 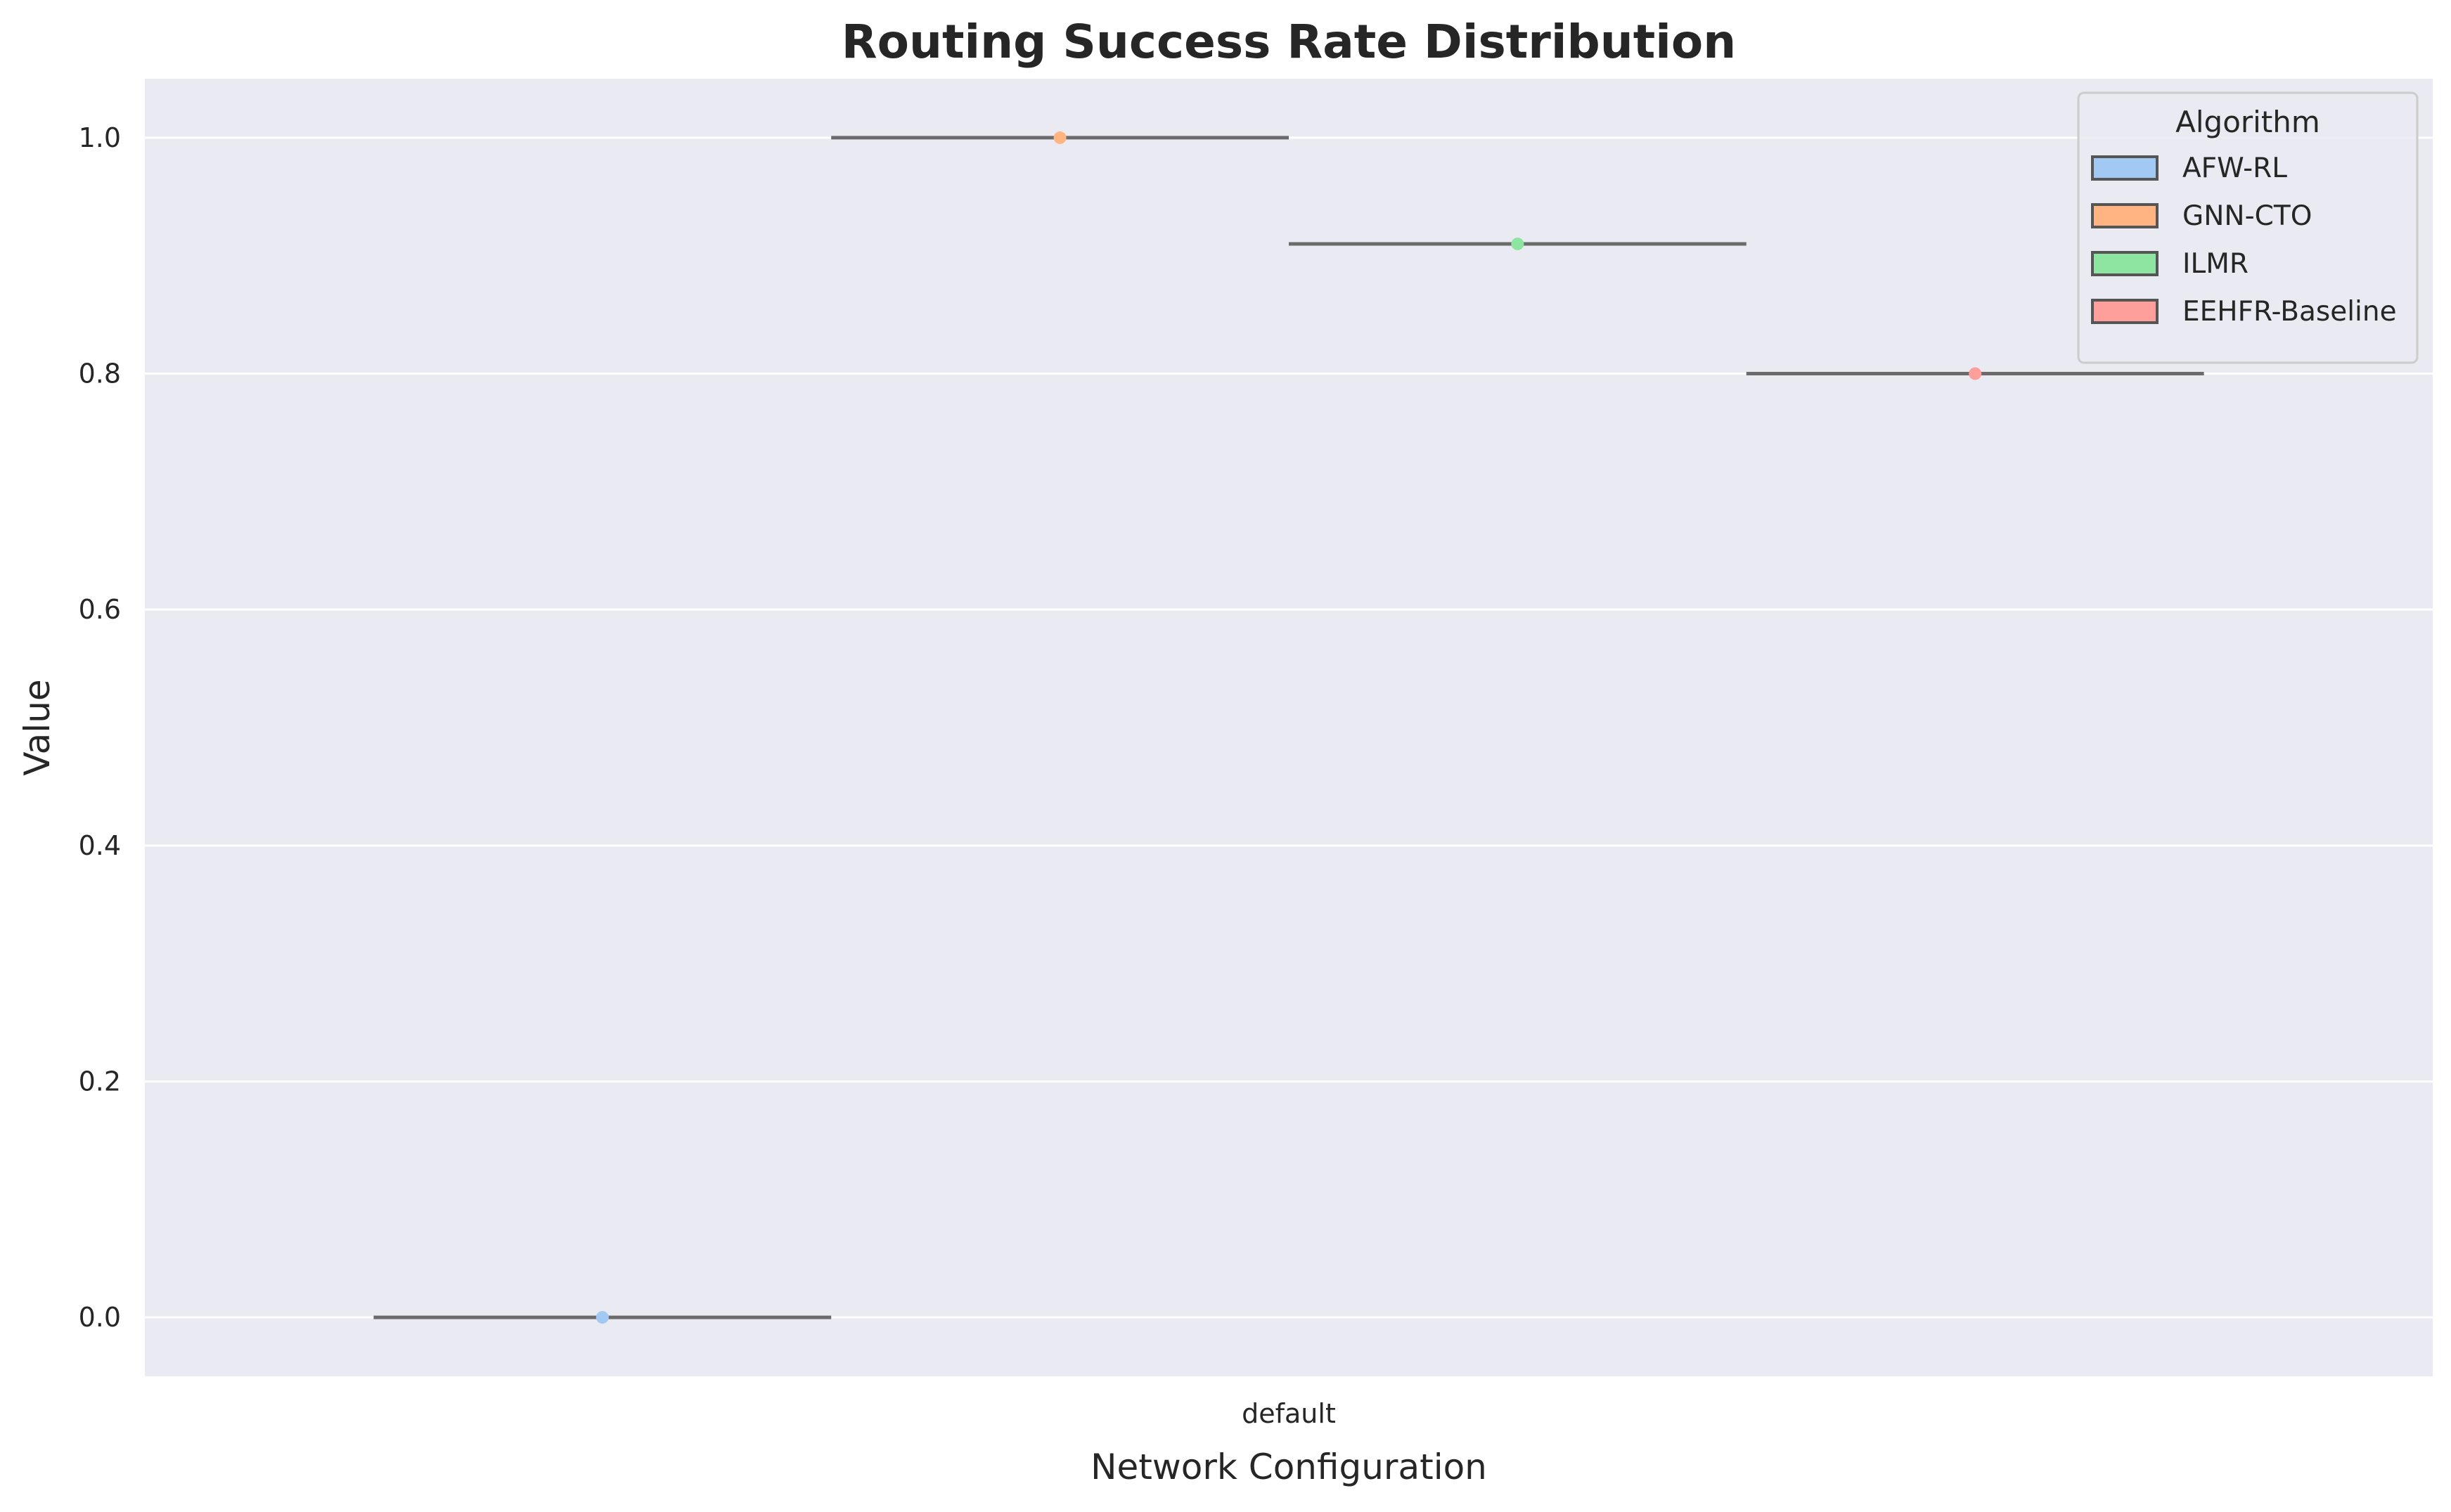 I want to click on legend-item: EEHFR-Baseline, so click(x=2244, y=312).